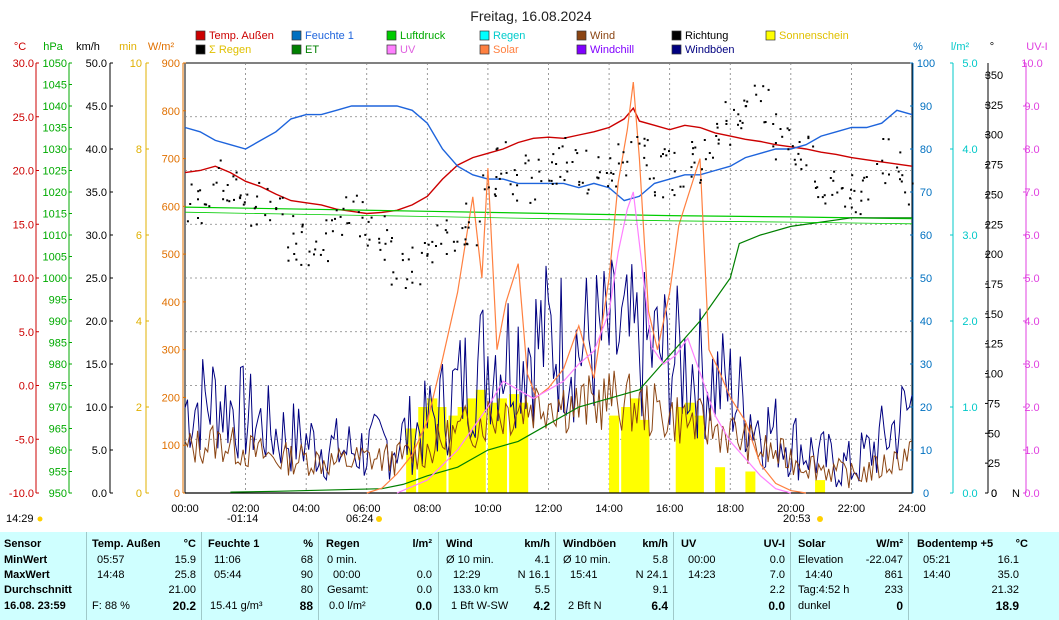 This screenshot has width=1059, height=620. Describe the element at coordinates (824, 590) in the screenshot. I see `solar-r3-label: Tag:4:52 h` at that location.